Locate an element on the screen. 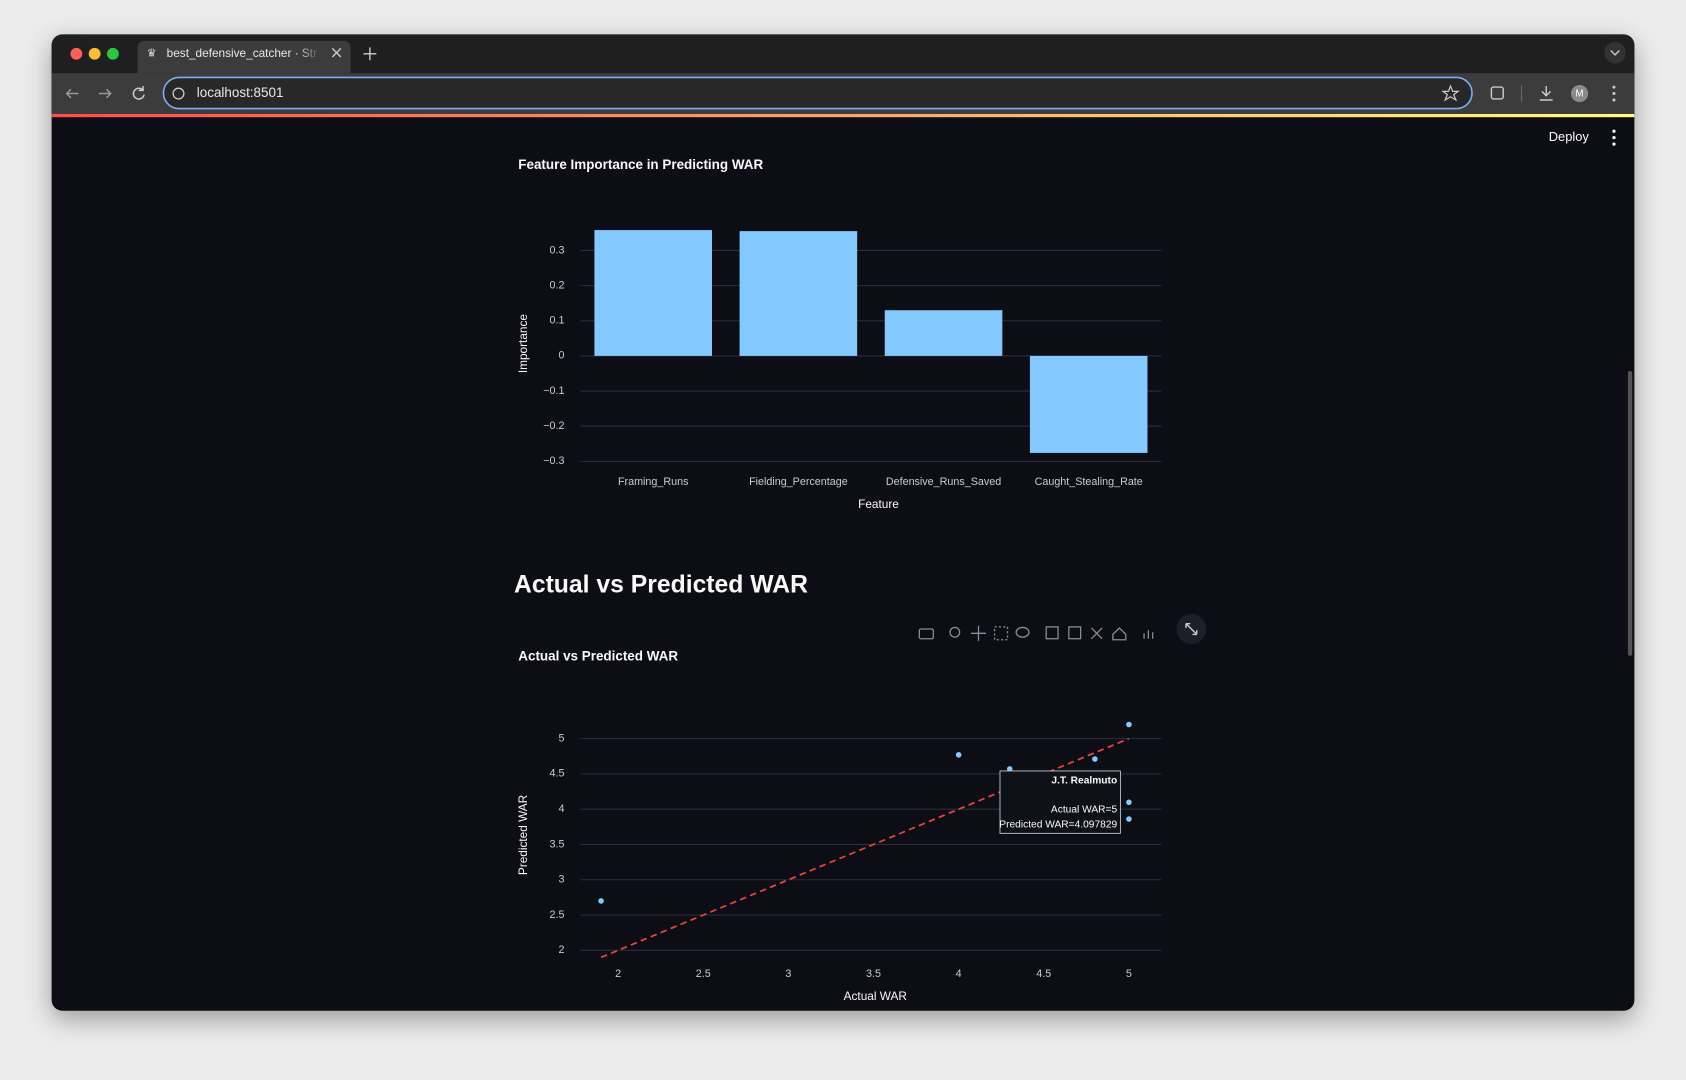  x-tick-label: Defensive_Runs_Saved is located at coordinates (943, 482).